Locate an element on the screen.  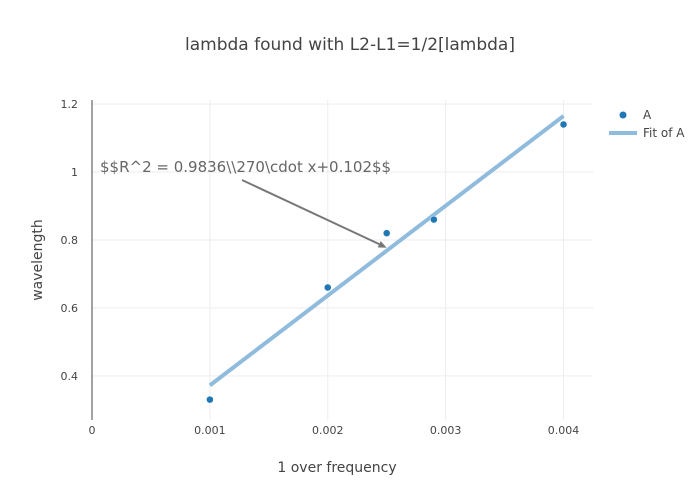
x-tick-label: 0.001 is located at coordinates (210, 430).